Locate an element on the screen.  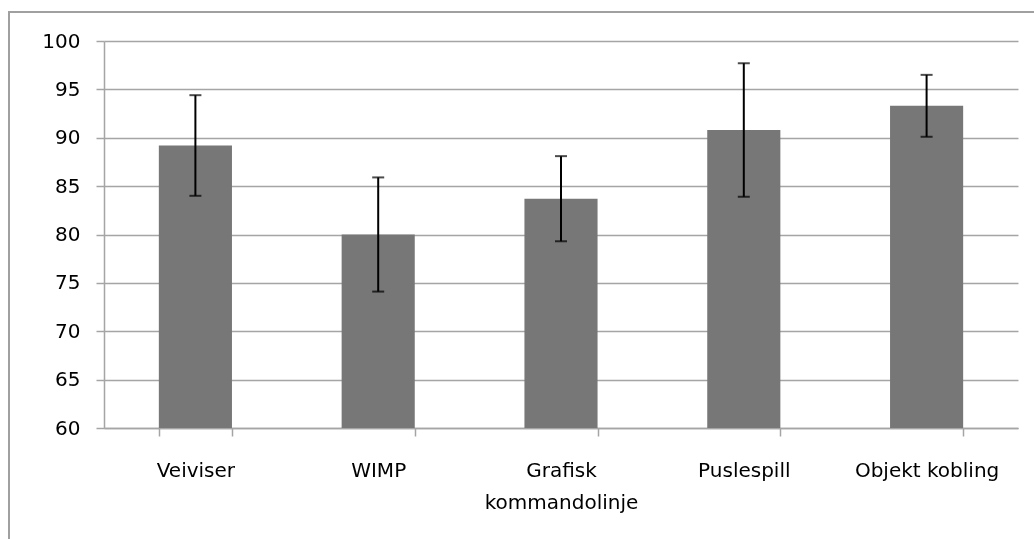
y-tick-label: 85 is located at coordinates (68, 185).